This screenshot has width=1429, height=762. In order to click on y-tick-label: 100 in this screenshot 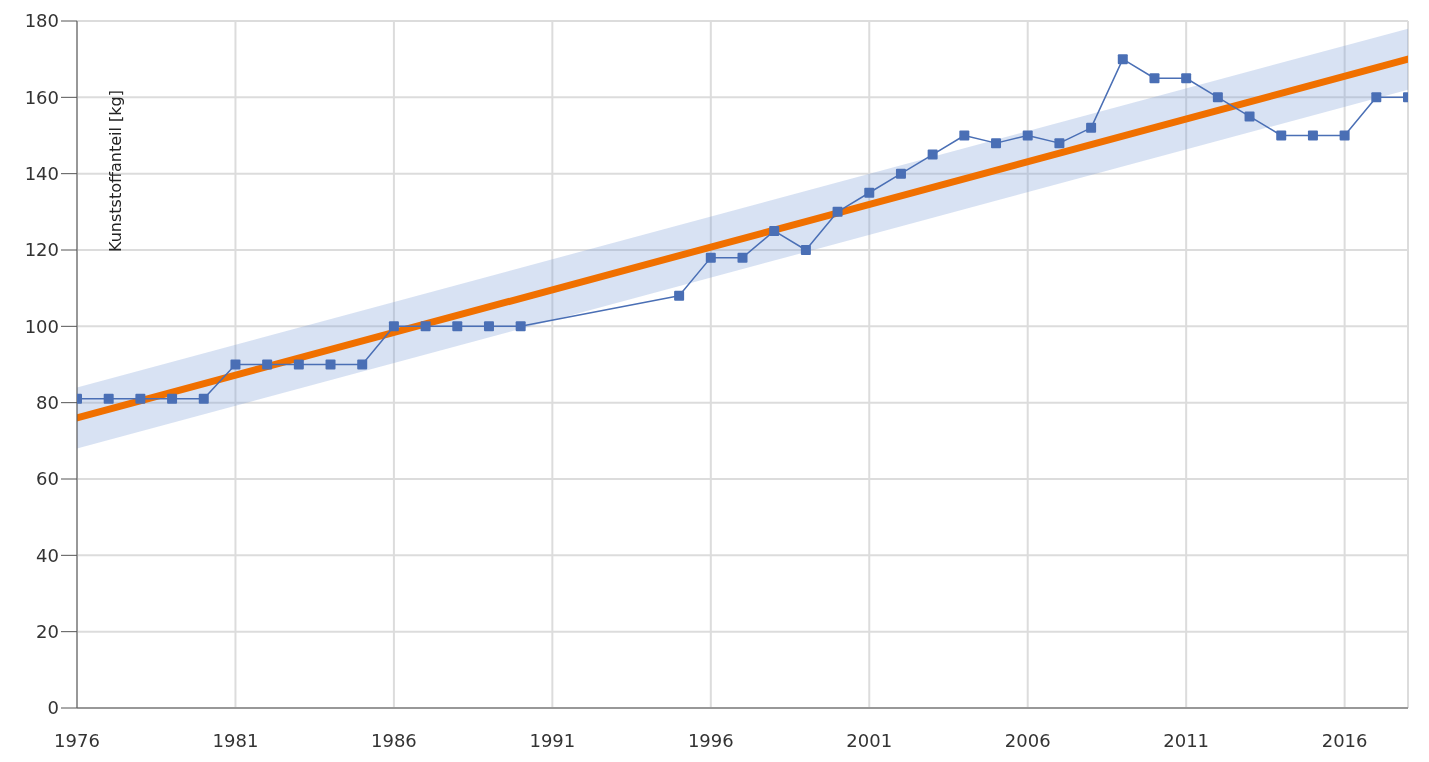, I will do `click(41, 326)`.